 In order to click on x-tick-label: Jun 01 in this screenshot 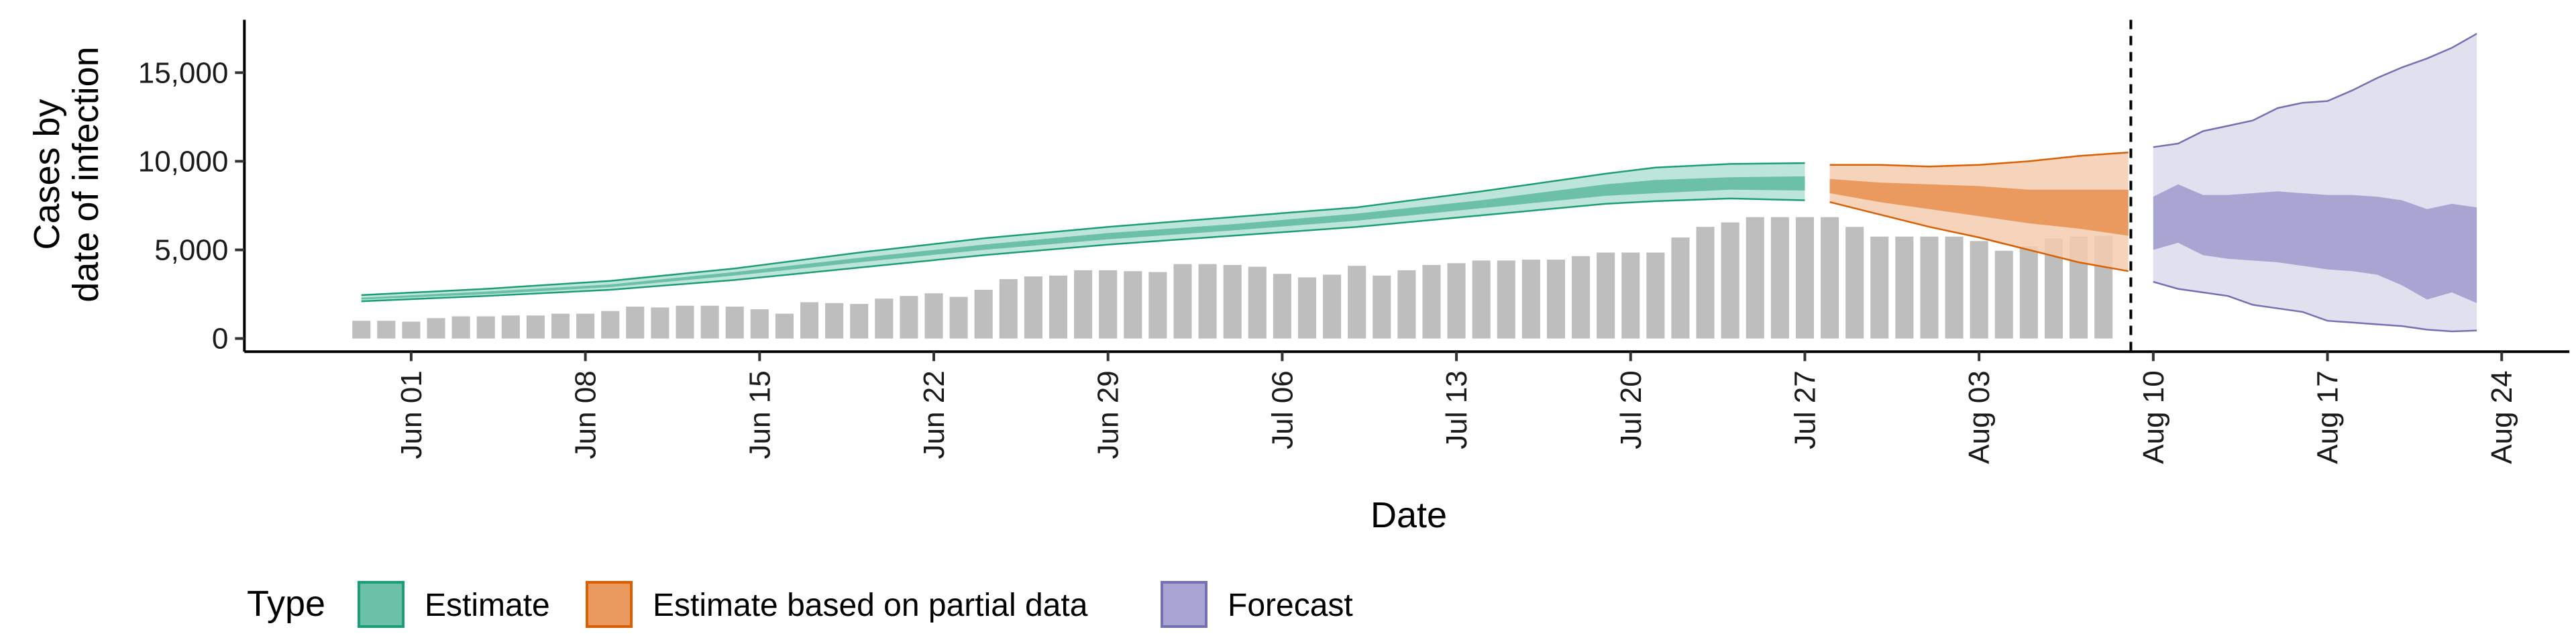, I will do `click(411, 414)`.